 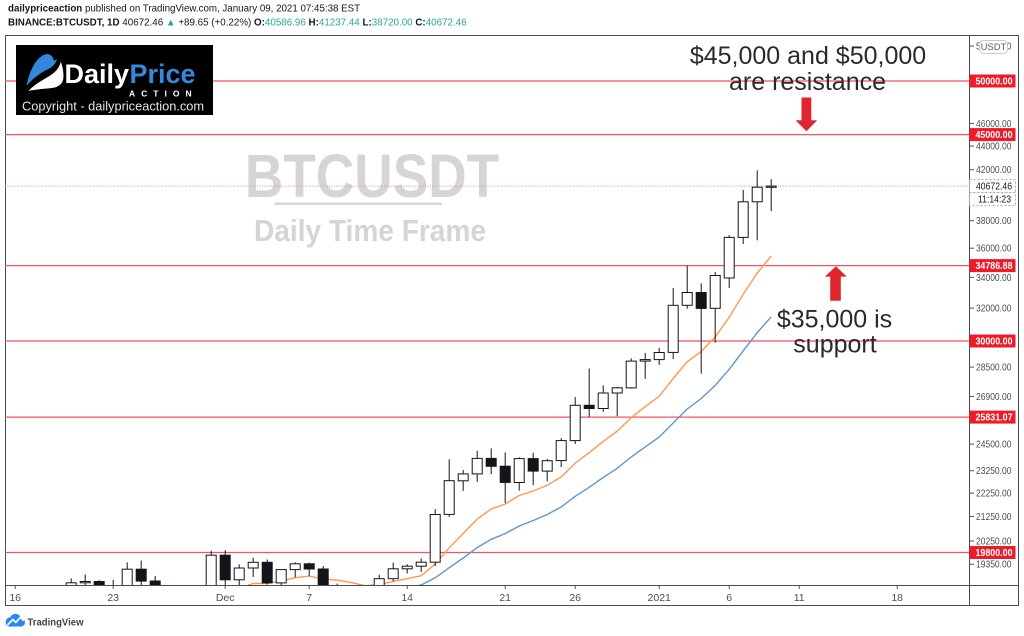 I want to click on svg-text: 7, so click(x=309, y=598).